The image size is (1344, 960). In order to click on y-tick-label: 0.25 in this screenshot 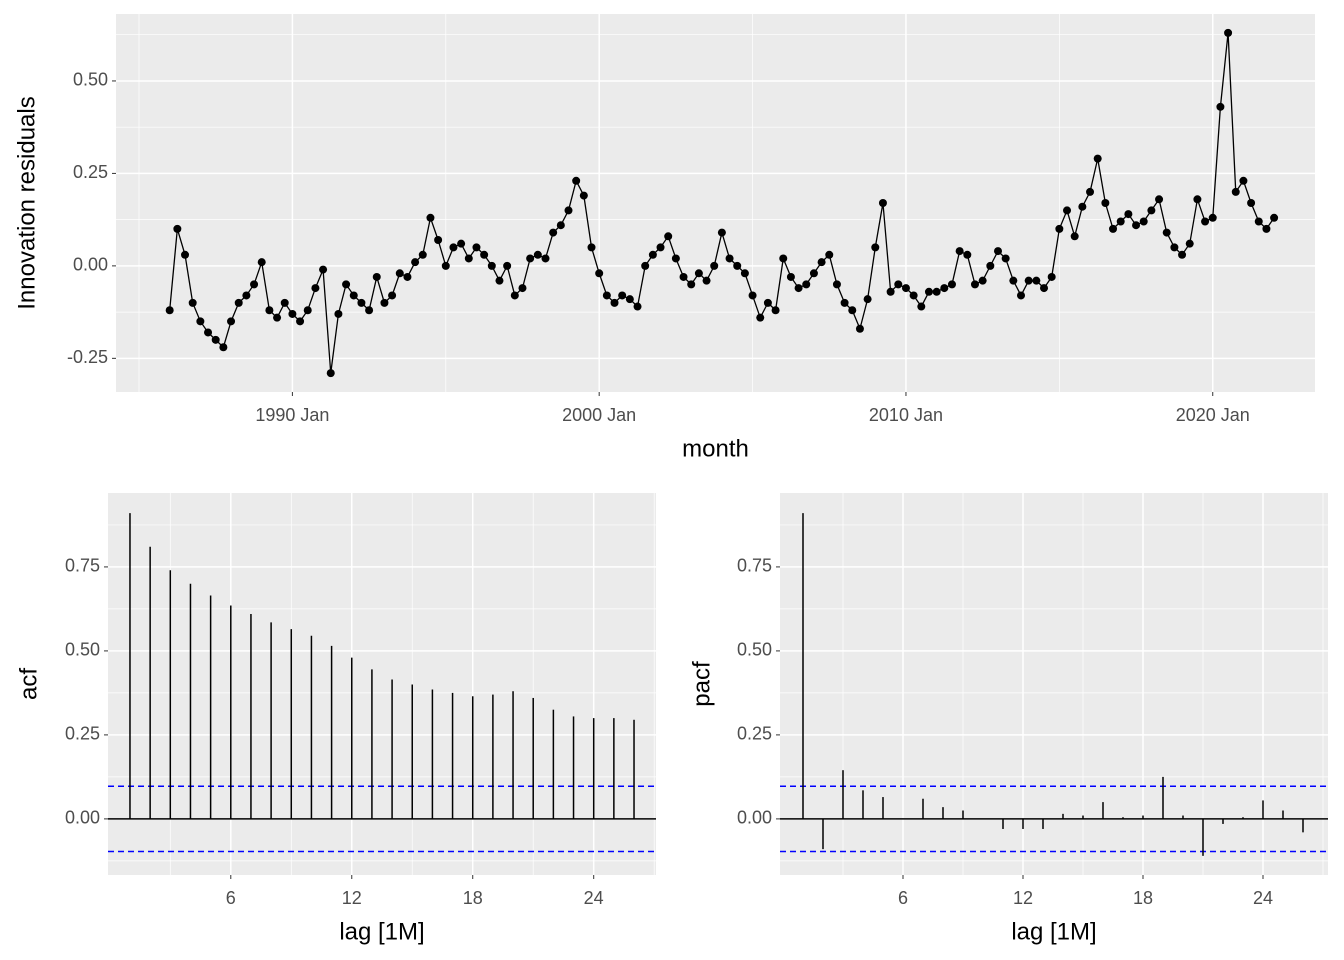, I will do `click(754, 734)`.